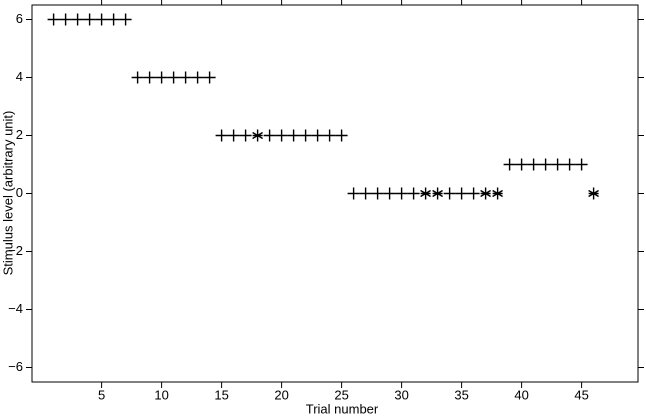 Image resolution: width=646 pixels, height=418 pixels. Describe the element at coordinates (19, 18) in the screenshot. I see `y-tick-label: 6` at that location.